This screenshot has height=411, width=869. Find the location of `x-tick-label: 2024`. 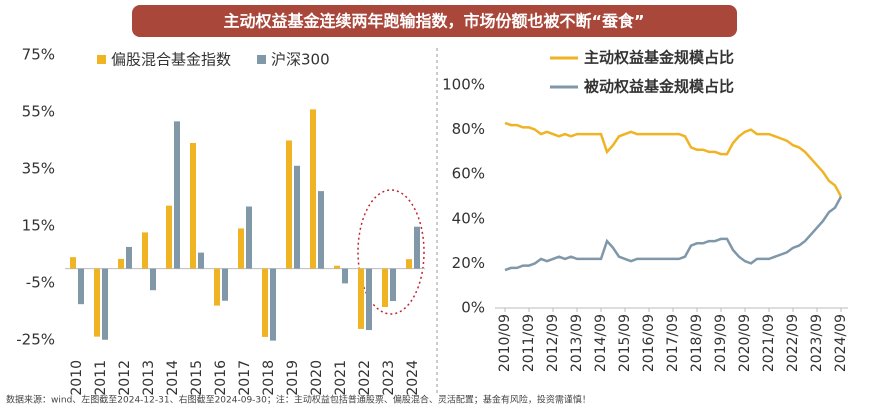

x-tick-label: 2024 is located at coordinates (413, 378).